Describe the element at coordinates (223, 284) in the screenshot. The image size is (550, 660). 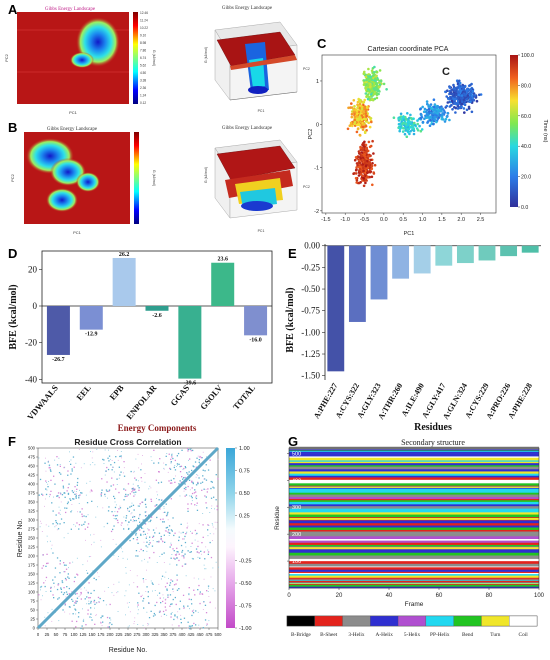
I see `energy-bar` at that location.